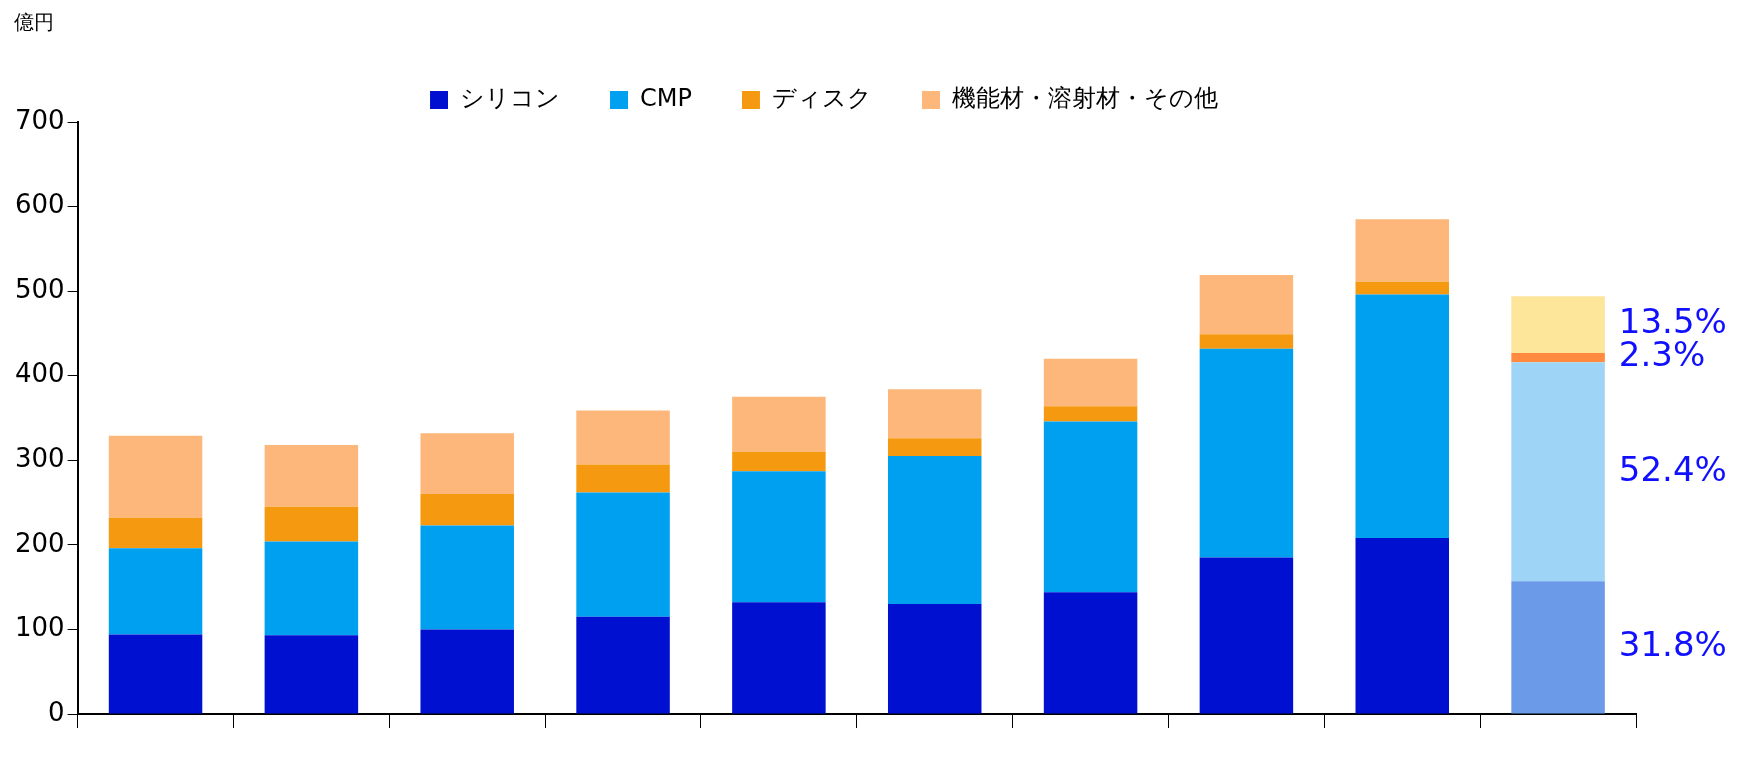  Describe the element at coordinates (821, 98) in the screenshot. I see `legend-label: ディスク` at that location.